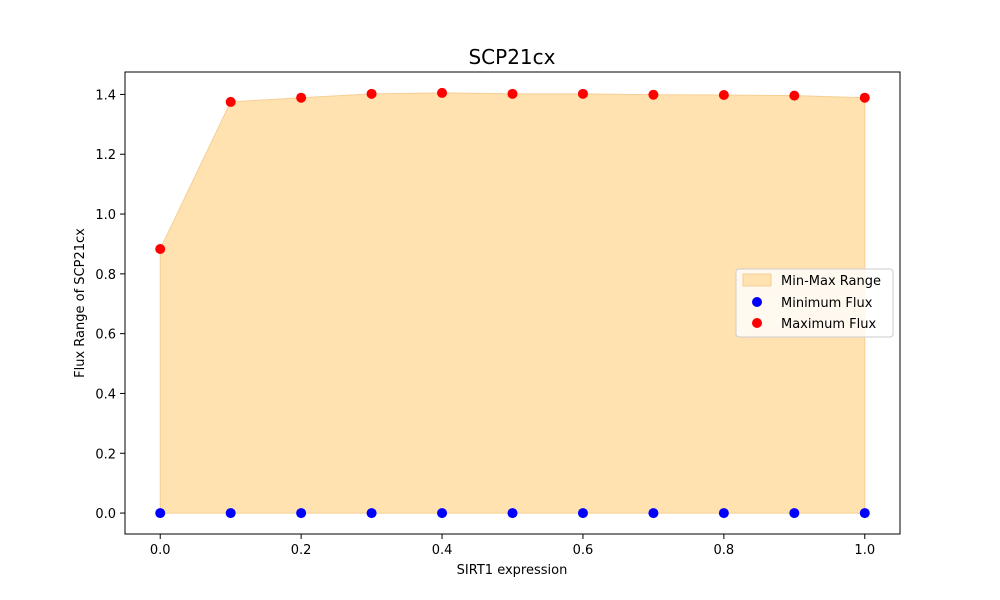 The height and width of the screenshot is (600, 1000). I want to click on y-tick-label-7: 1.4, so click(105, 95).